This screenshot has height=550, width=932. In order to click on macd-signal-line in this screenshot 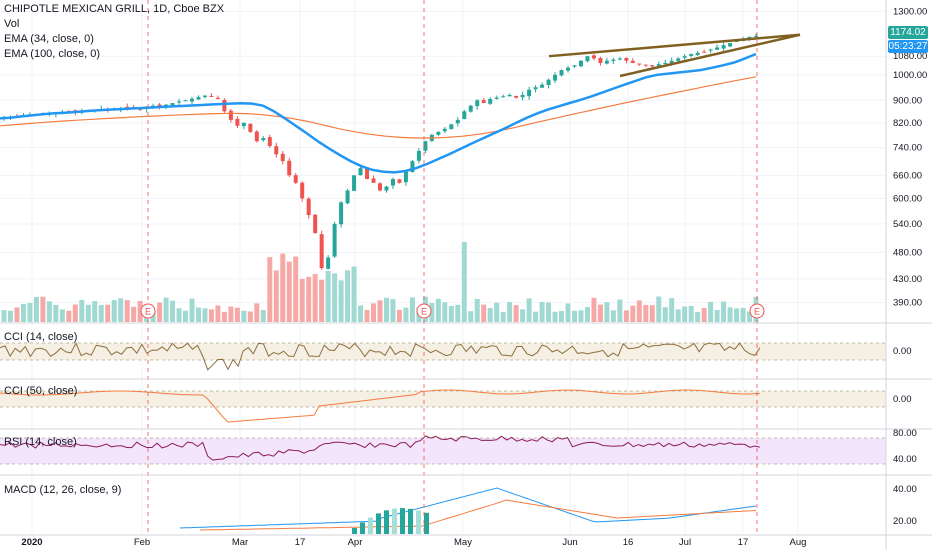, I will do `click(478, 515)`.